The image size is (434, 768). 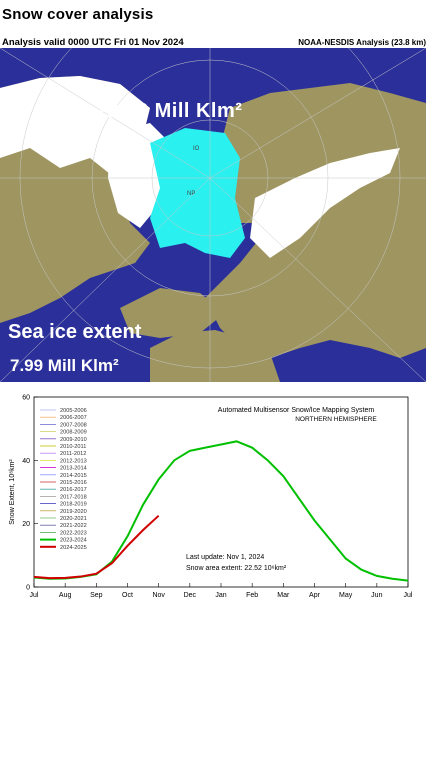 I want to click on y-ticks: 0 20 40 60, so click(x=30, y=493).